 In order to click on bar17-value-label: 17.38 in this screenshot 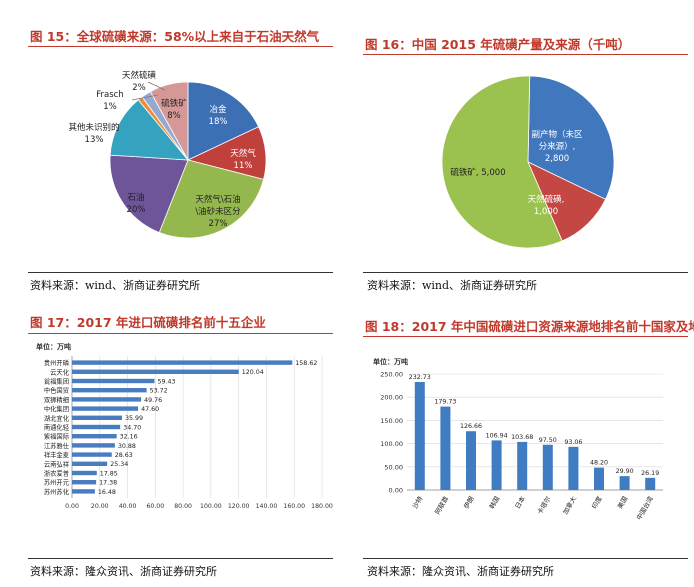, I will do `click(108, 483)`.